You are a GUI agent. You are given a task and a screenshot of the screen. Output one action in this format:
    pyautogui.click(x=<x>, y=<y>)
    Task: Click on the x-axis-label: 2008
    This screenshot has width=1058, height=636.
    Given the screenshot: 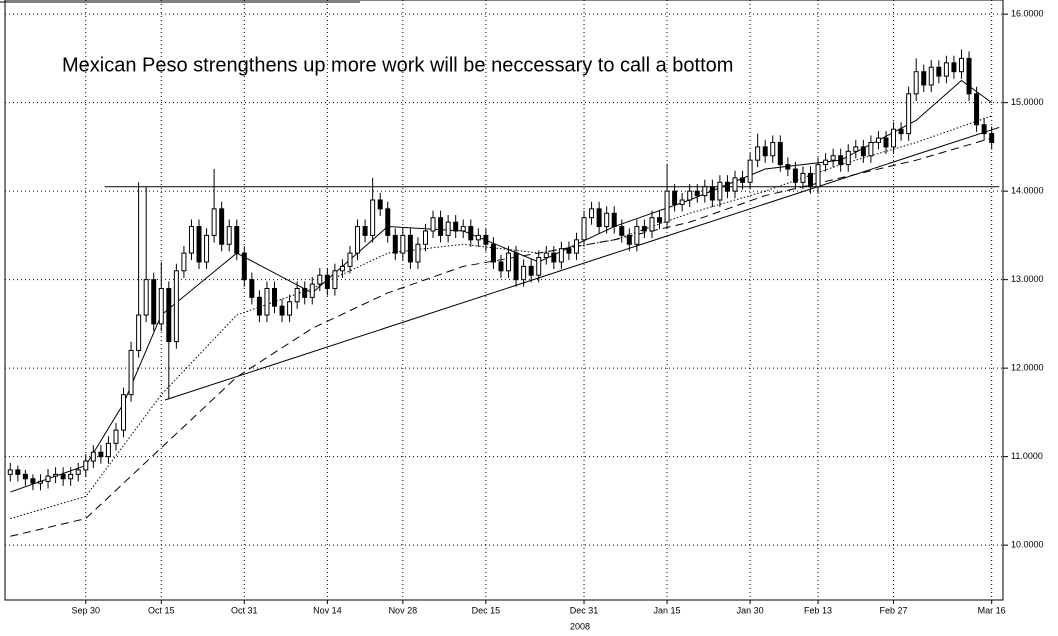 What is the action you would take?
    pyautogui.click(x=580, y=626)
    